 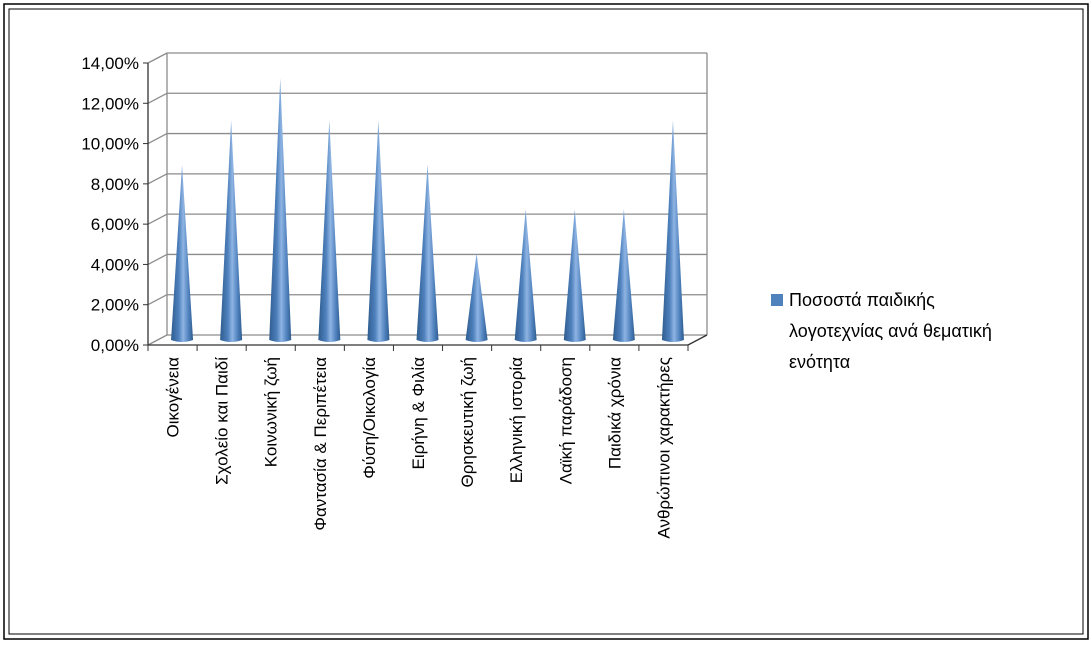 I want to click on x-tick-label: Λαϊκή παράδοση, so click(x=565, y=420).